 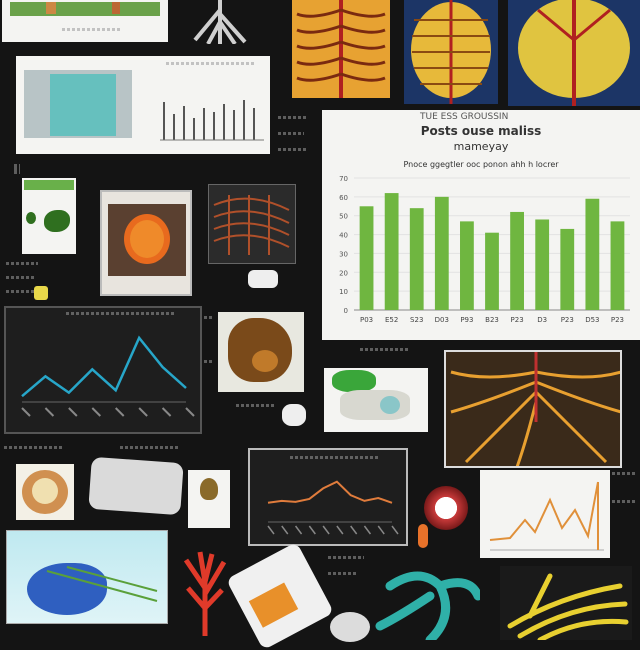 What do you see at coordinates (566, 603) in the screenshot?
I see `yellow-bone-illustration` at bounding box center [566, 603].